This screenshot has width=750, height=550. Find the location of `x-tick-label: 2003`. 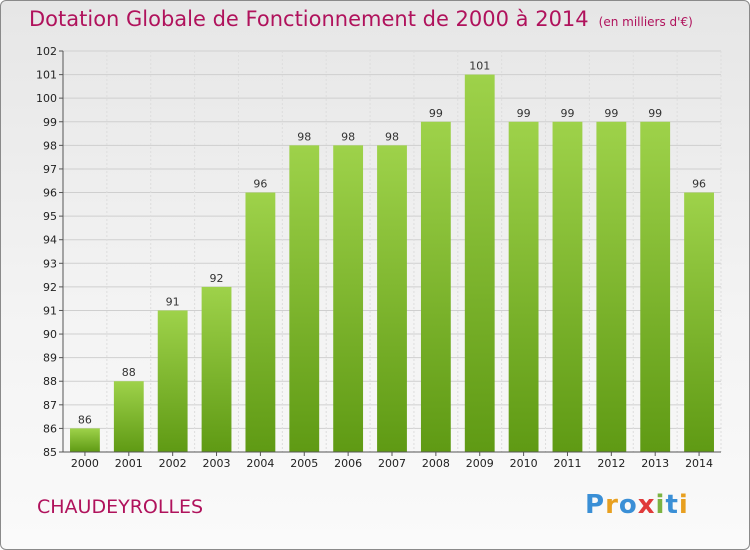

x-tick-label: 2003 is located at coordinates (217, 463).